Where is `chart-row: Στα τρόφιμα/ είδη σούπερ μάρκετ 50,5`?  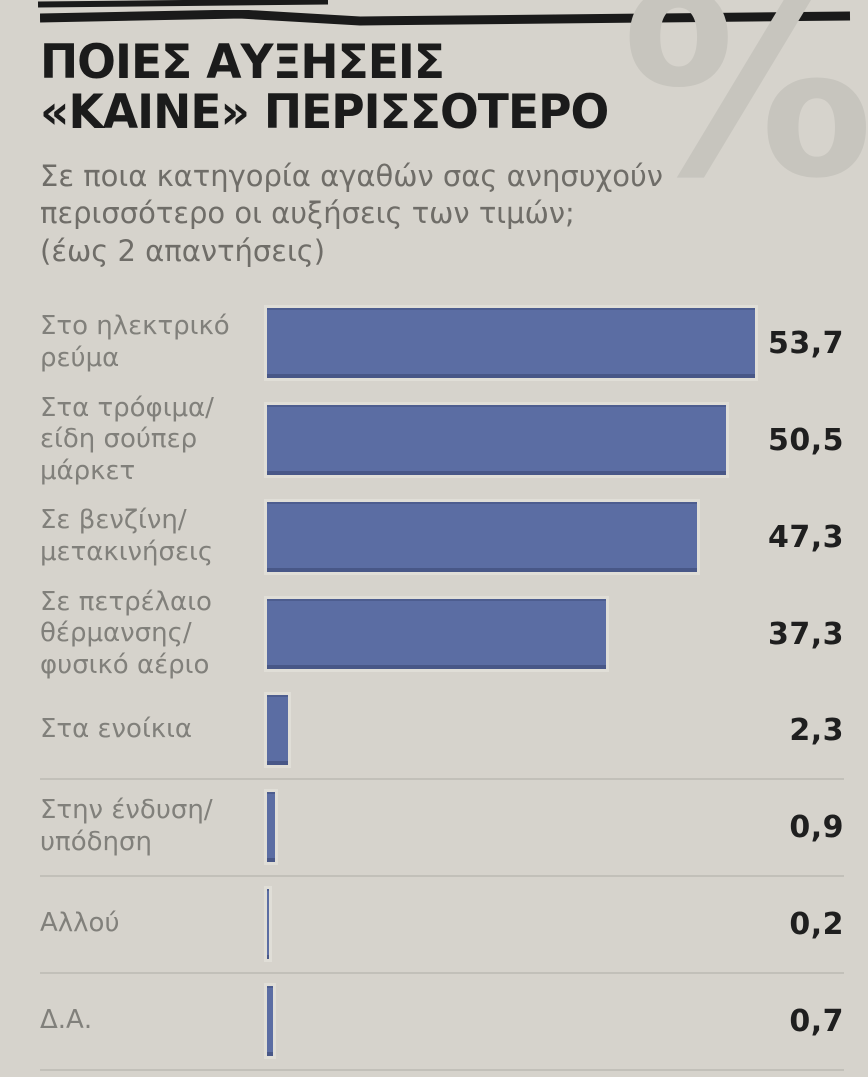
chart-row: Στα τρόφιμα/ είδη σούπερ μάρκετ 50,5 is located at coordinates (442, 440).